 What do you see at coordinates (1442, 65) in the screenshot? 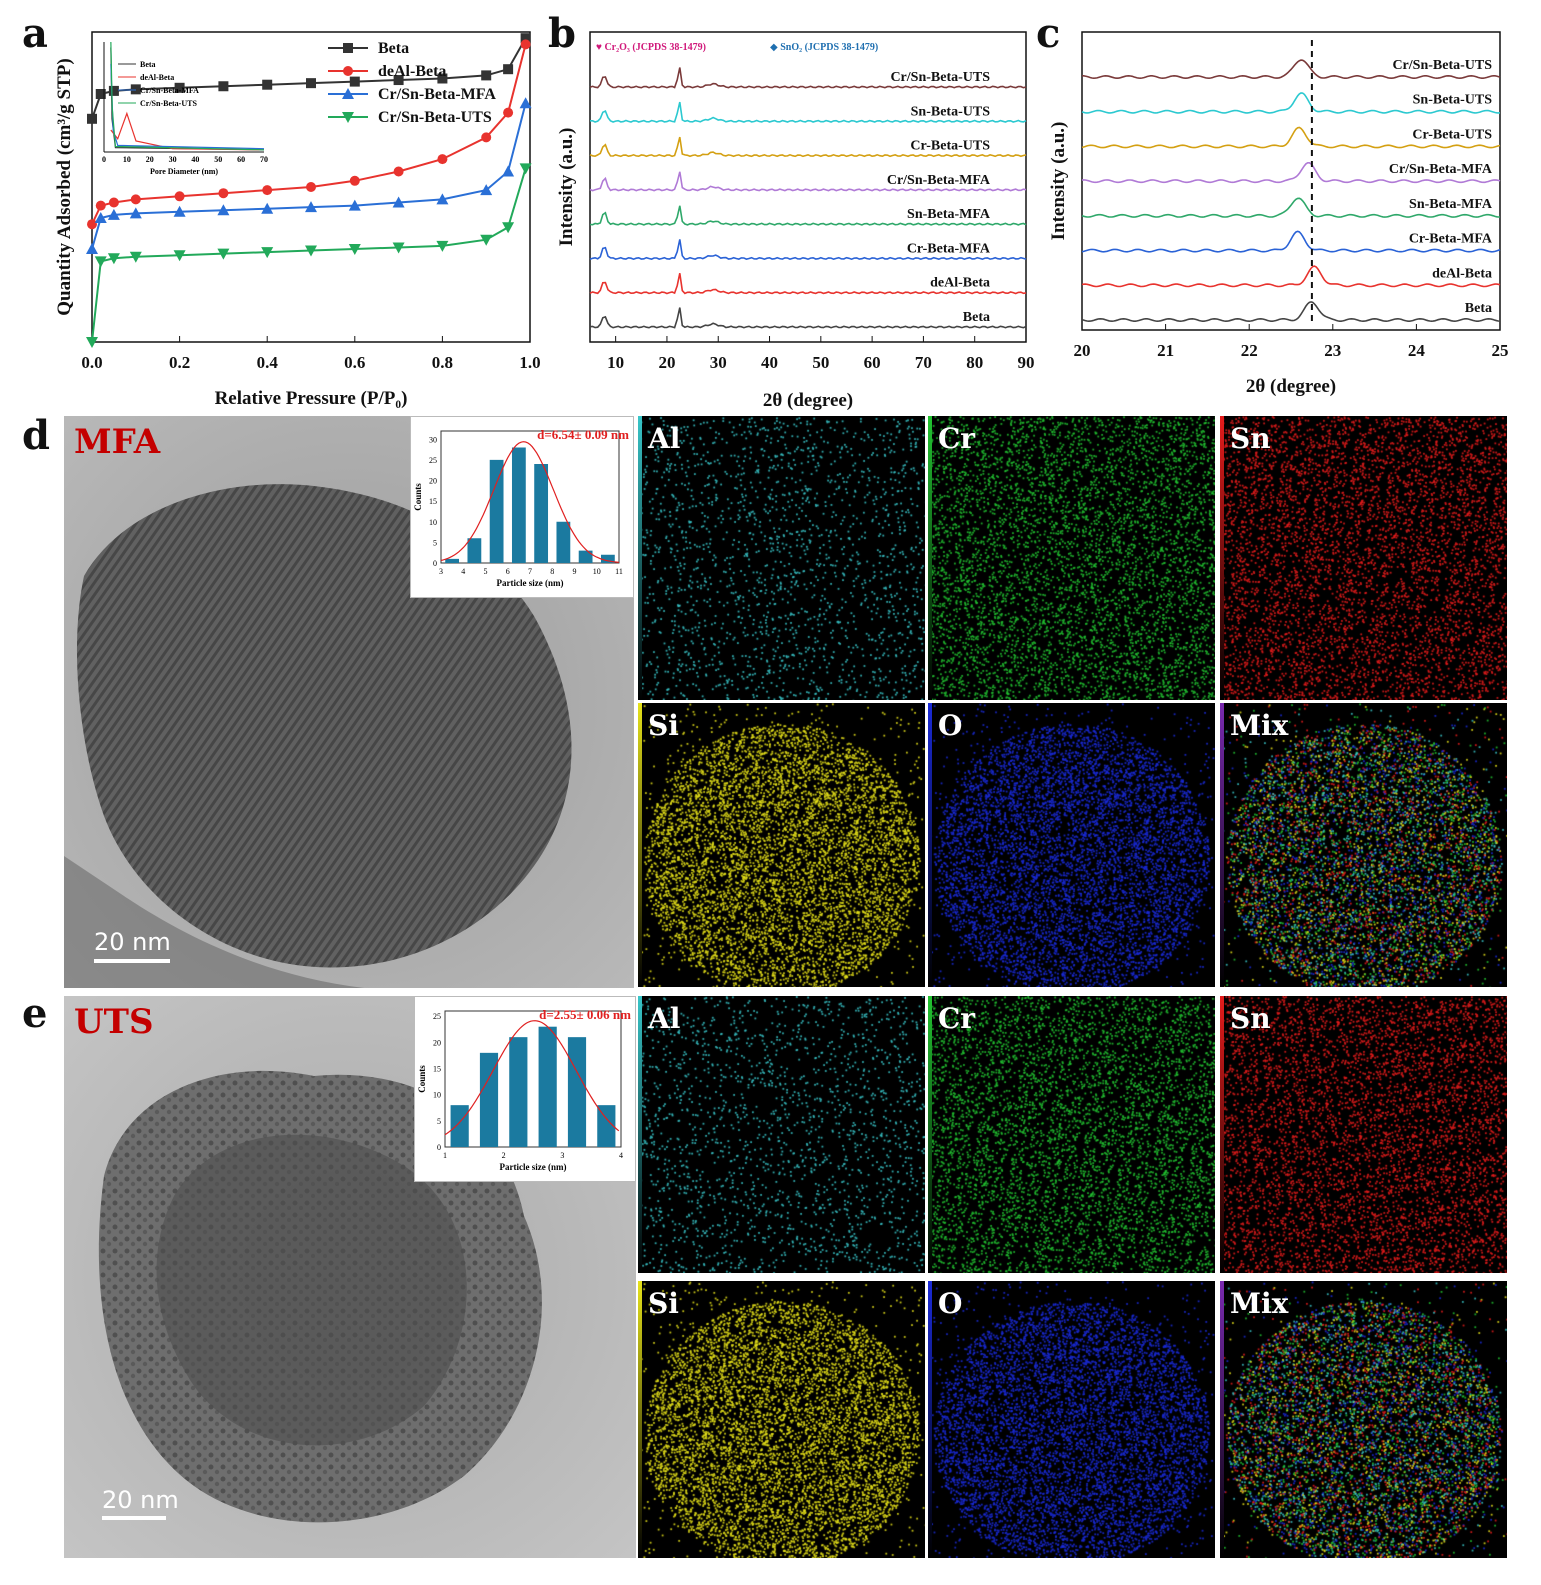
I see `series-label: Cr/Sn-Beta-UTS` at bounding box center [1442, 65].